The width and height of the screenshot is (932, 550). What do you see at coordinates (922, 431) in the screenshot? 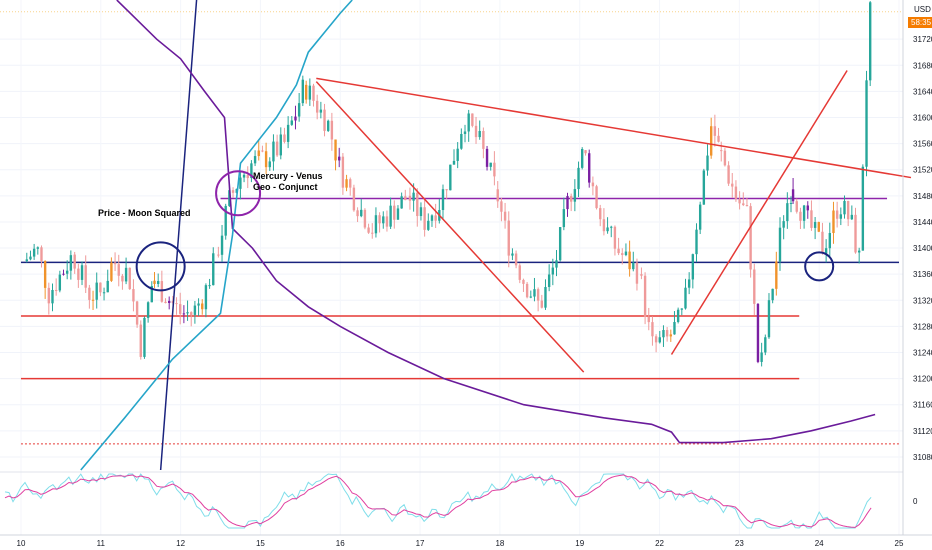
I see `price-tick-label: 31120` at bounding box center [922, 431].